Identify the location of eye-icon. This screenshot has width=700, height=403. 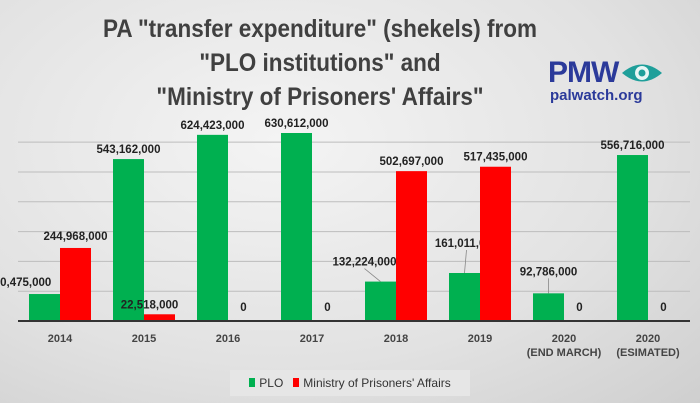
(642, 73).